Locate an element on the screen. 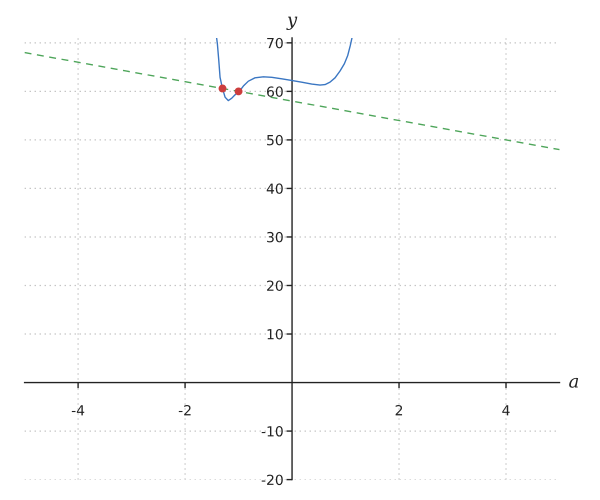  y-tick-label: 70 is located at coordinates (275, 43).